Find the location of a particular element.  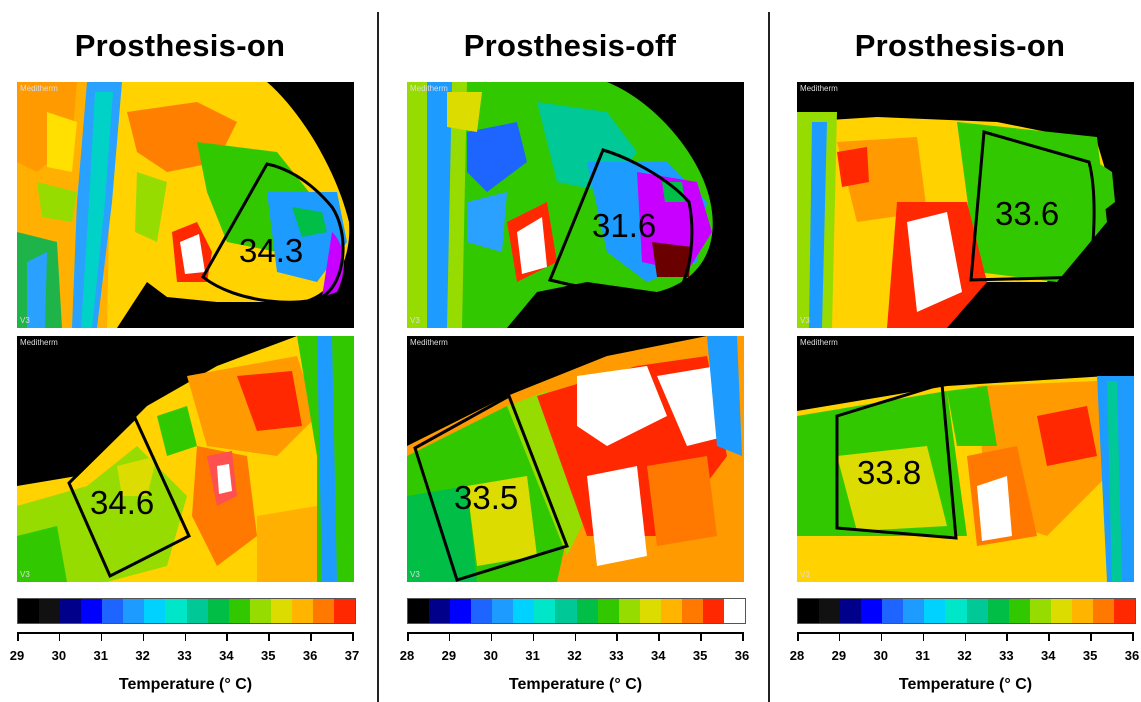

scale-axis: 28 29 30 31 32 33 34 35 36 is located at coordinates (575, 647).